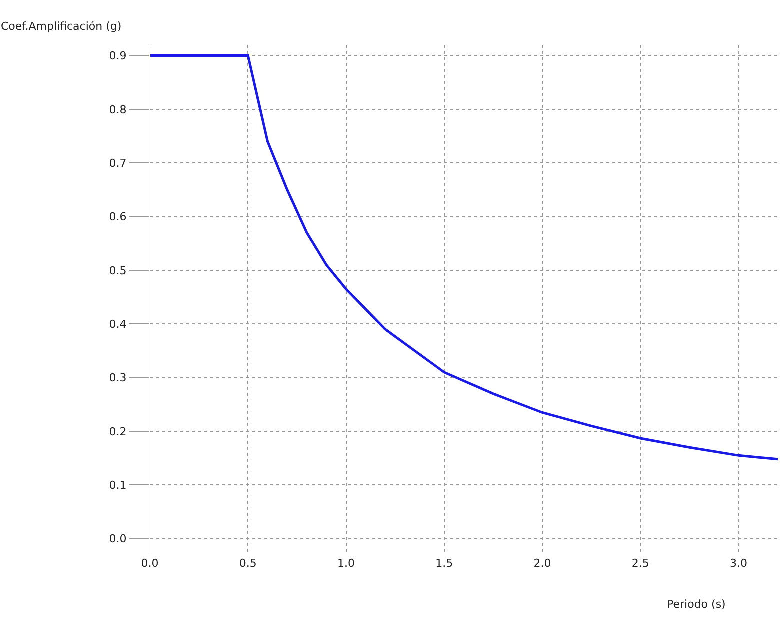 This screenshot has height=633, width=780. What do you see at coordinates (641, 563) in the screenshot?
I see `x-tick-label: 2.5` at bounding box center [641, 563].